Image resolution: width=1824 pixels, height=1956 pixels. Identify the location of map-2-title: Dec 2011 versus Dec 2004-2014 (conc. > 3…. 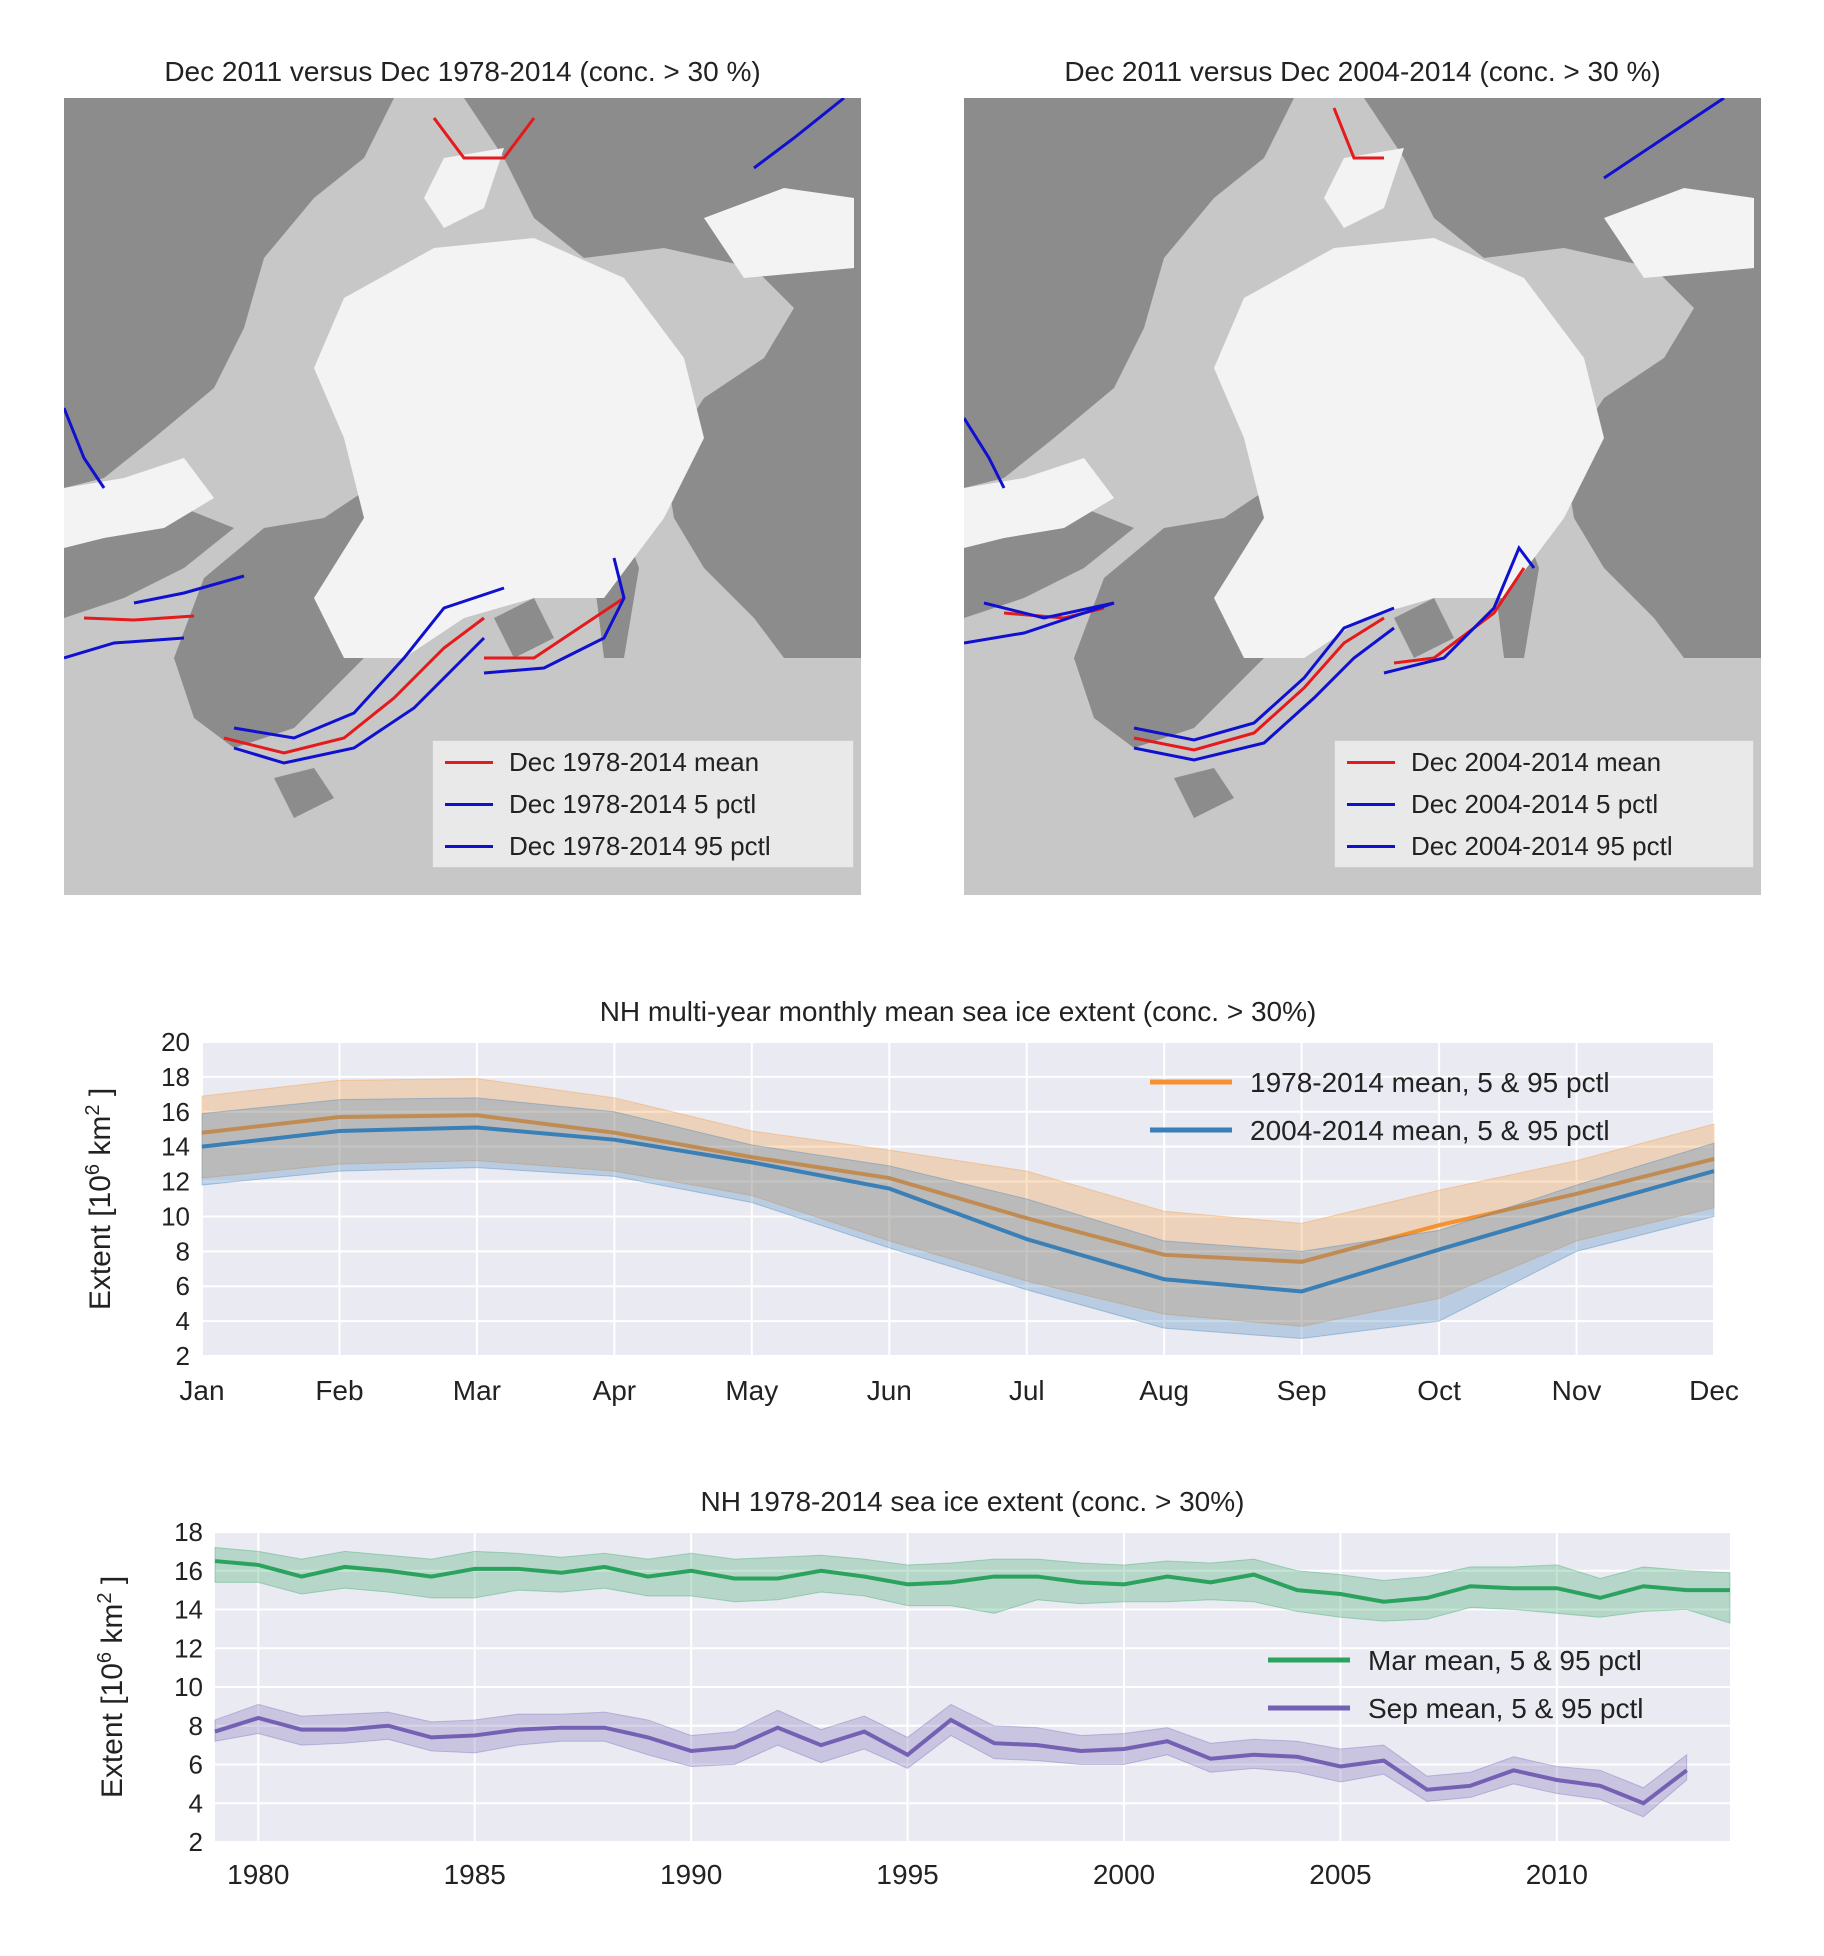
(1362, 71).